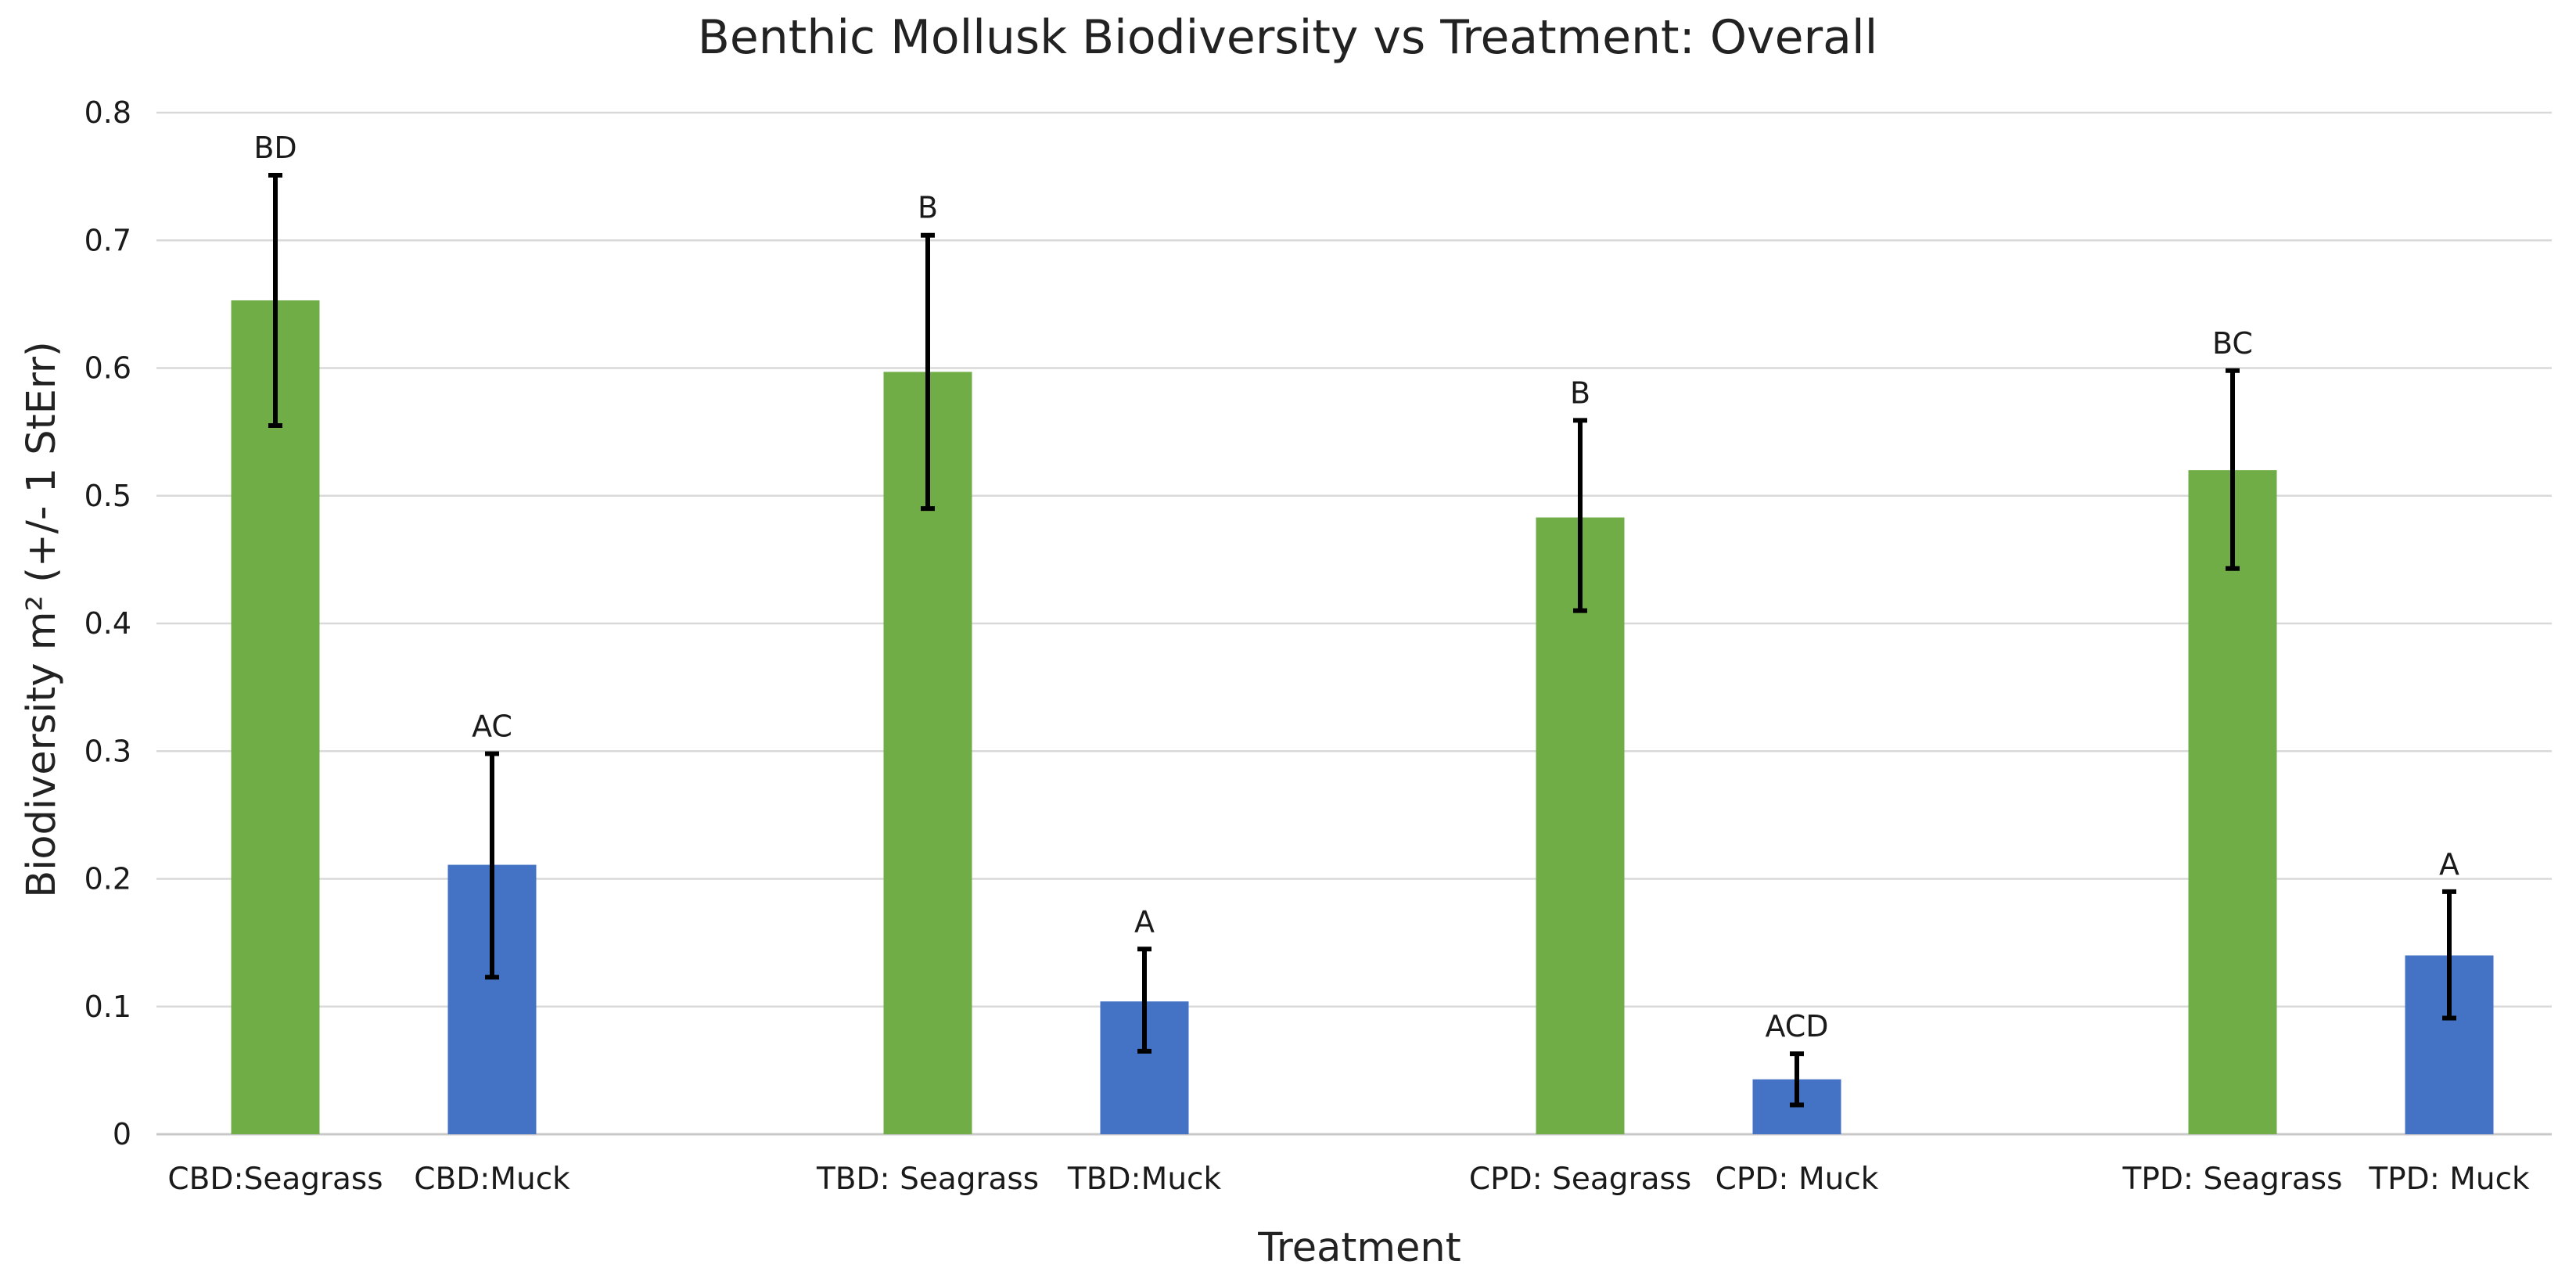 The height and width of the screenshot is (1286, 2576). What do you see at coordinates (1796, 1026) in the screenshot?
I see `significance-label: ACD` at bounding box center [1796, 1026].